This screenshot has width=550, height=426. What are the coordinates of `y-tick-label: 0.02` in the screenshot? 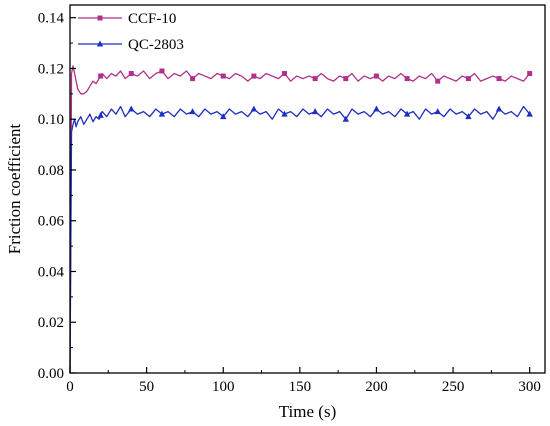 It's located at (51, 323).